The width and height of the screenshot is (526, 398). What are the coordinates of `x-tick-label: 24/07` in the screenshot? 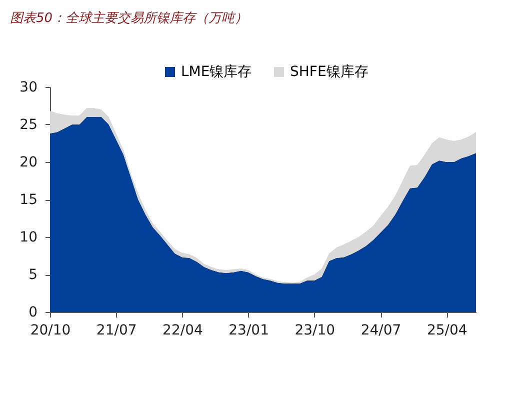 It's located at (381, 330).